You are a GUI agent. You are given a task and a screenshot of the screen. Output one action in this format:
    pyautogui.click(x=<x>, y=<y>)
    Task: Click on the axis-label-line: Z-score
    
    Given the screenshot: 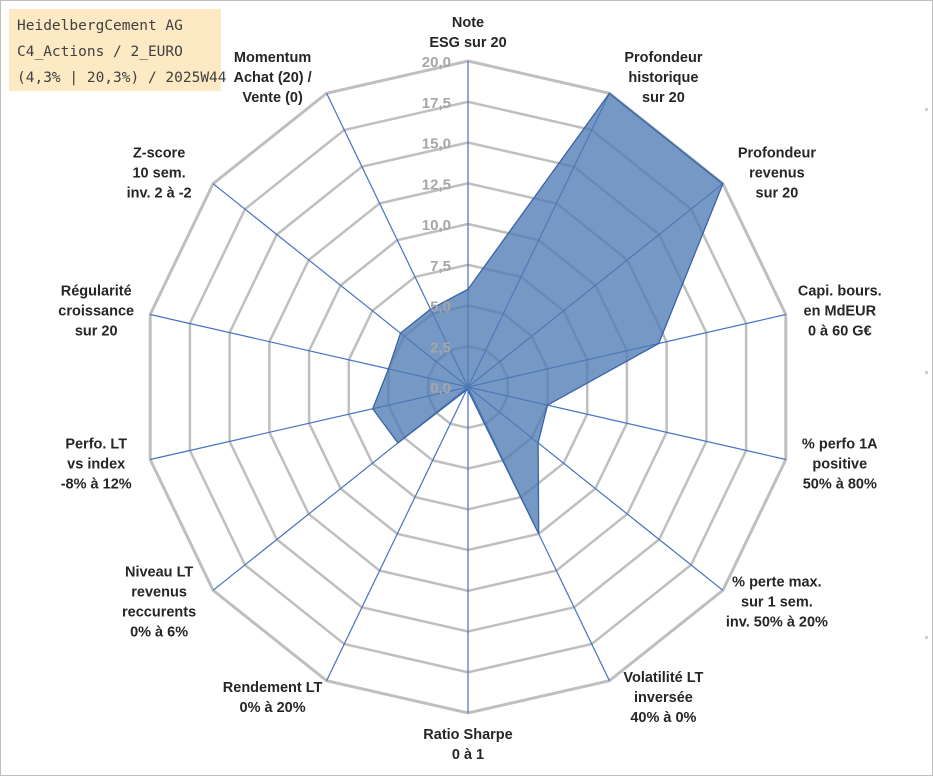 What is the action you would take?
    pyautogui.click(x=159, y=154)
    